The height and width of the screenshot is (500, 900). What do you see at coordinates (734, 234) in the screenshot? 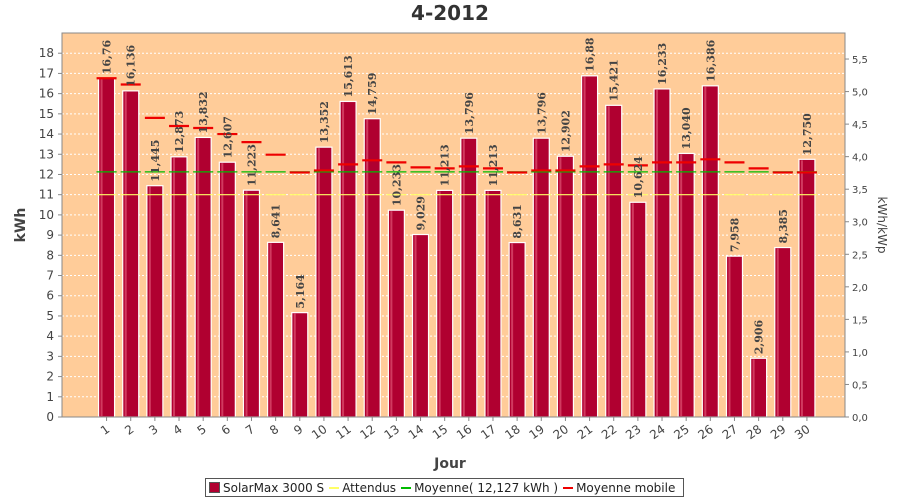
I see `data-label: 7,958` at bounding box center [734, 234].